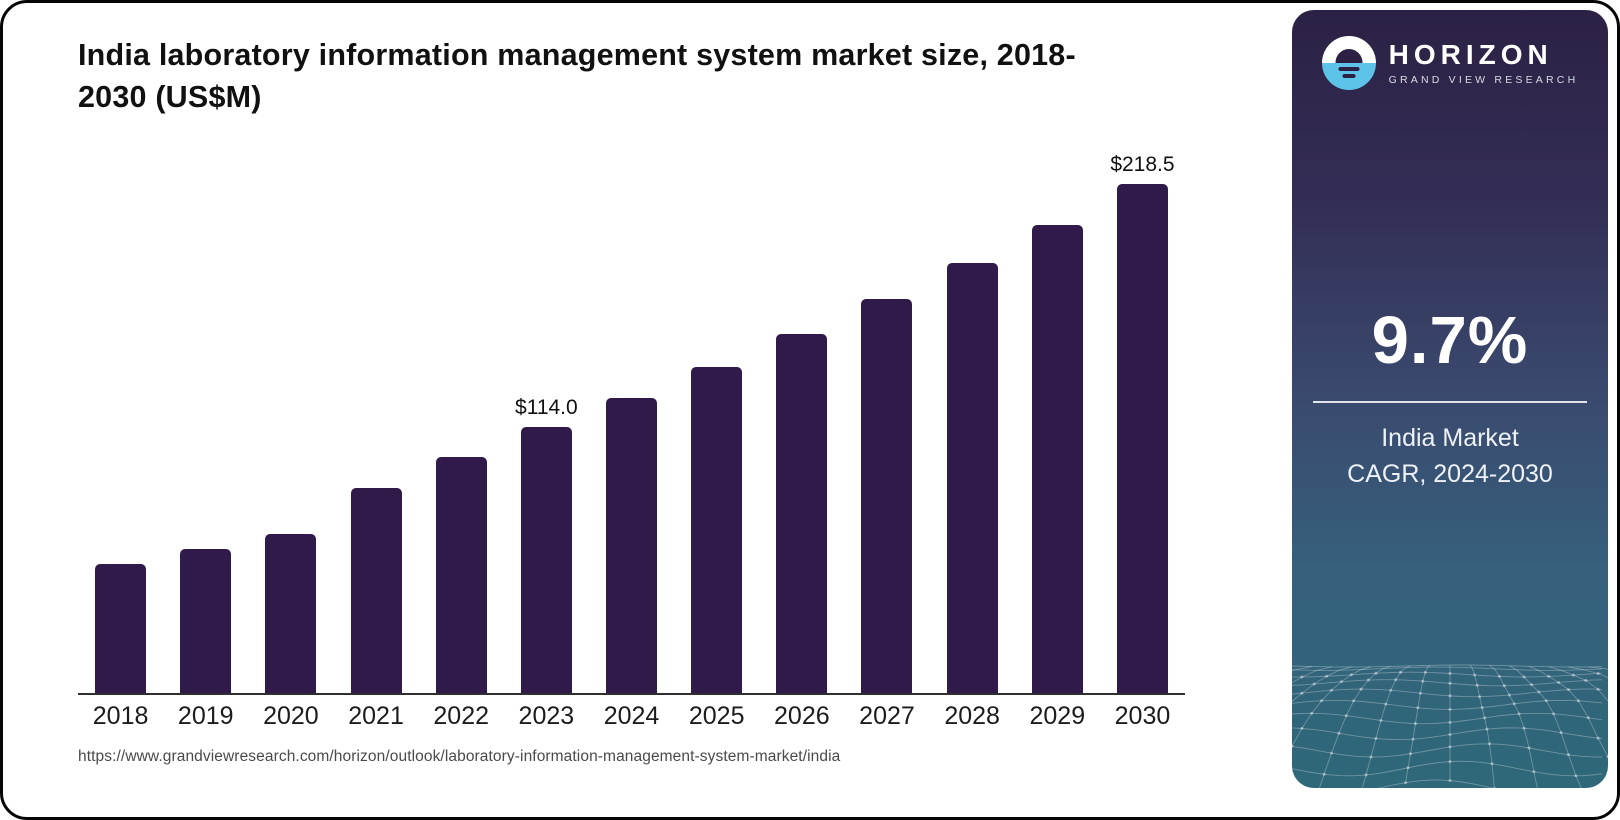 The width and height of the screenshot is (1620, 820). I want to click on bar-2024, so click(632, 545).